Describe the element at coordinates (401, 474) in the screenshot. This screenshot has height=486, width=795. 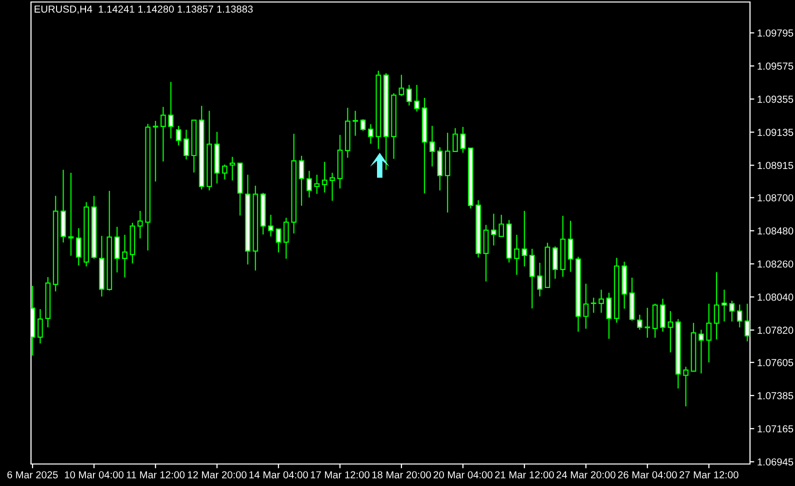
I see `x-tick-label: 18 Mar 20:00` at that location.